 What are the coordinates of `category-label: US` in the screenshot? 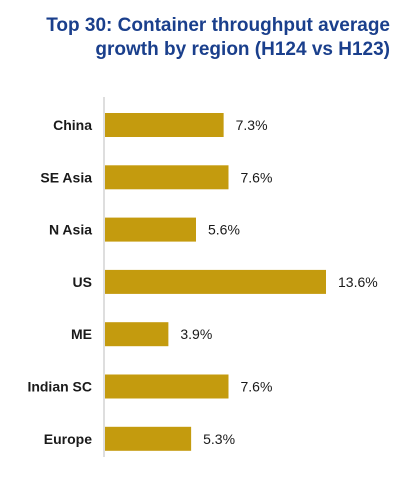 It's located at (82, 282).